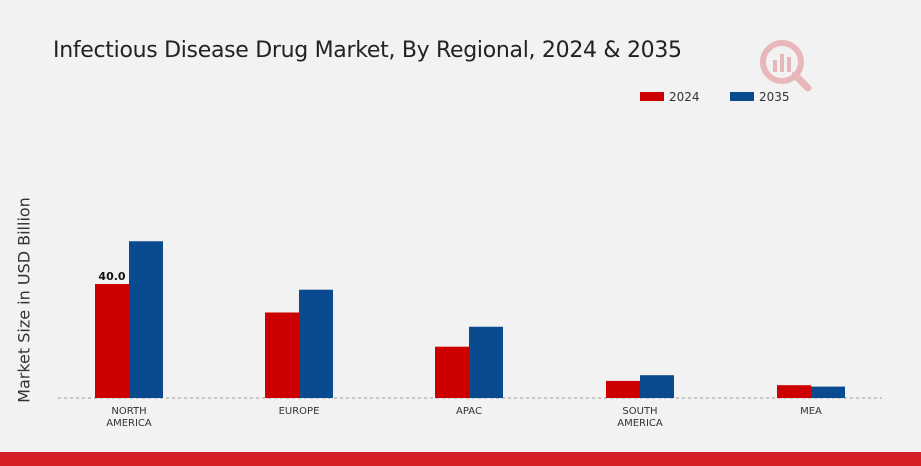 This screenshot has width=921, height=466. What do you see at coordinates (299, 411) in the screenshot?
I see `x-tick-label-1: EUROPE` at bounding box center [299, 411].